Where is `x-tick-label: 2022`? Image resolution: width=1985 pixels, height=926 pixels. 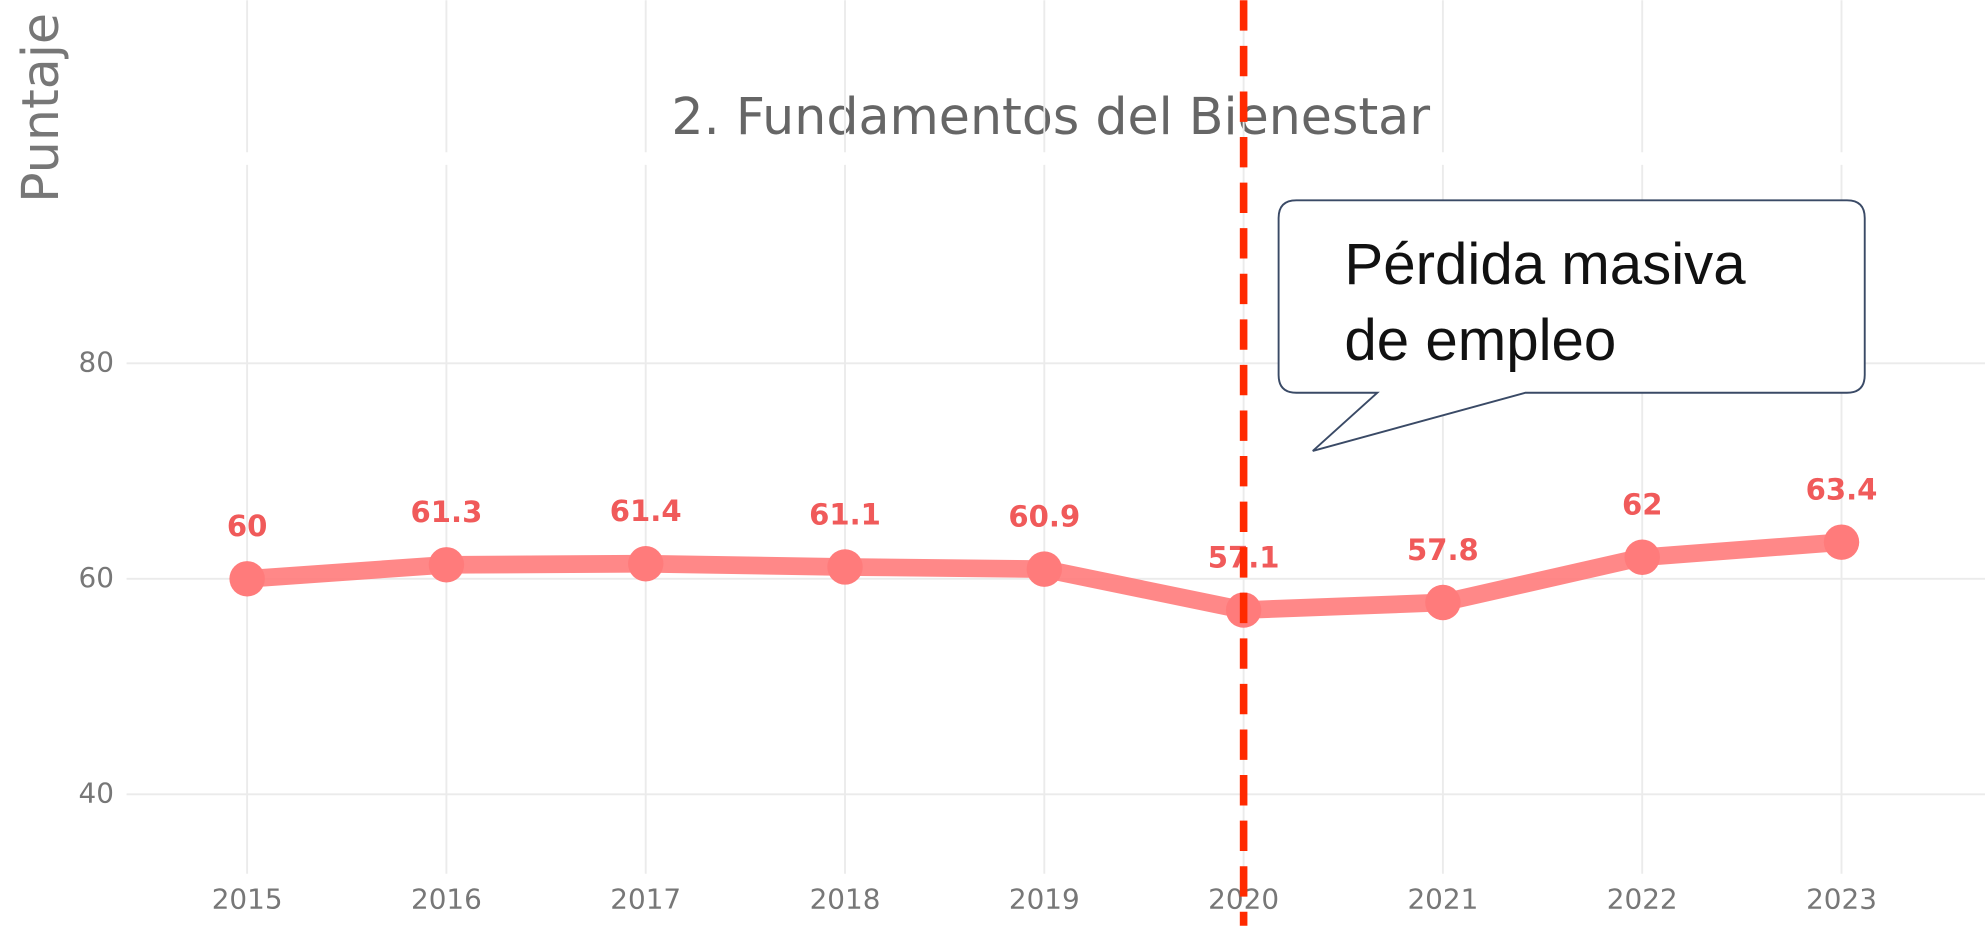
x-tick-label: 2022 is located at coordinates (1642, 898).